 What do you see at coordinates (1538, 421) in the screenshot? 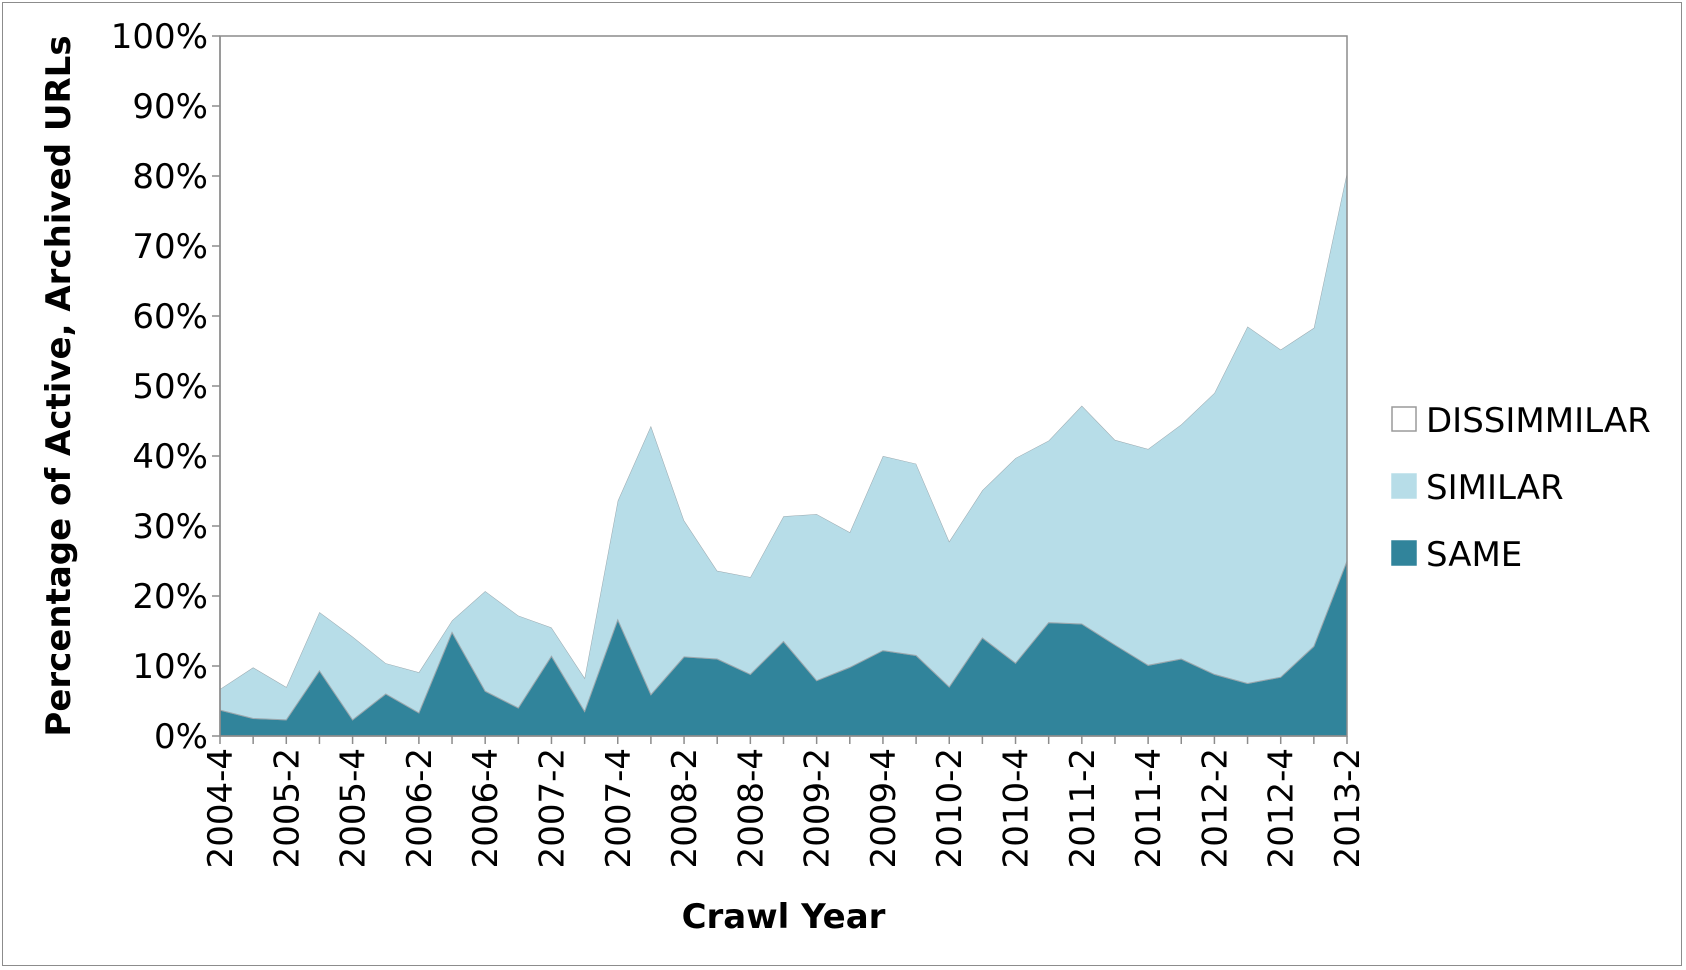
I see `legend-label-dissimmilar: DISSIMMILAR` at bounding box center [1538, 421].